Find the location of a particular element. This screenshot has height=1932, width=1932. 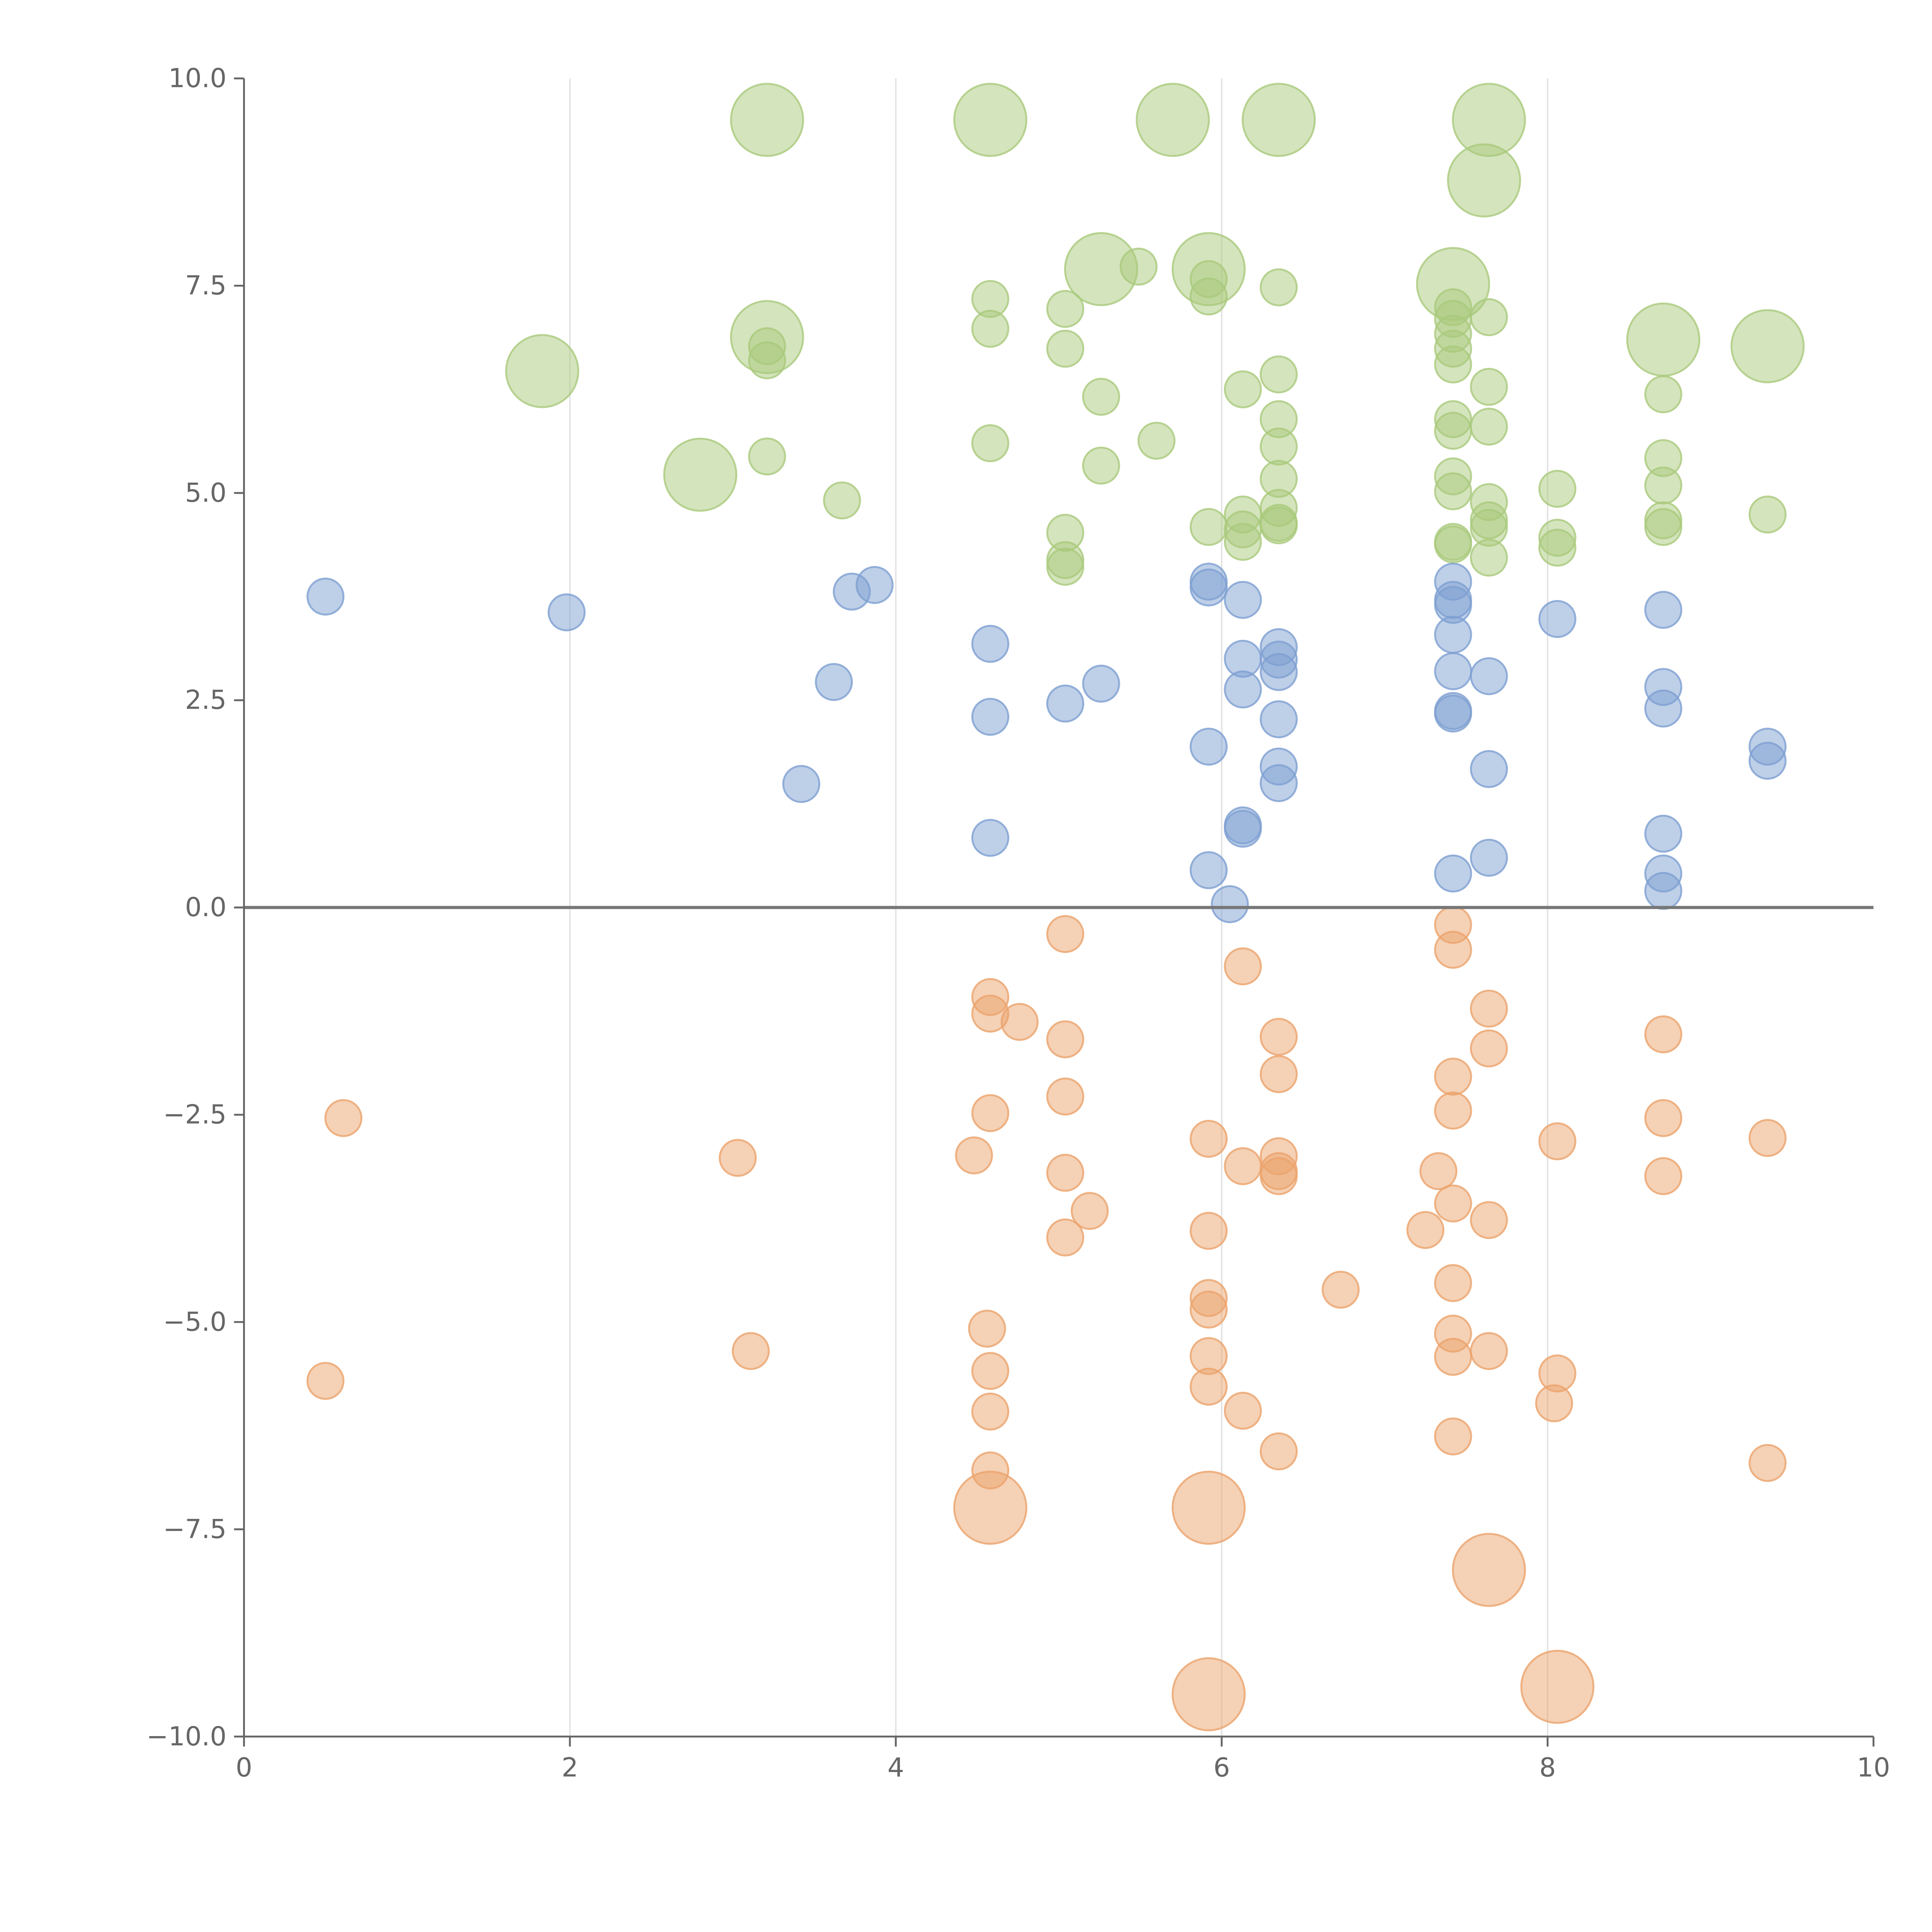

x-tick-label: 6 is located at coordinates (1221, 1767).